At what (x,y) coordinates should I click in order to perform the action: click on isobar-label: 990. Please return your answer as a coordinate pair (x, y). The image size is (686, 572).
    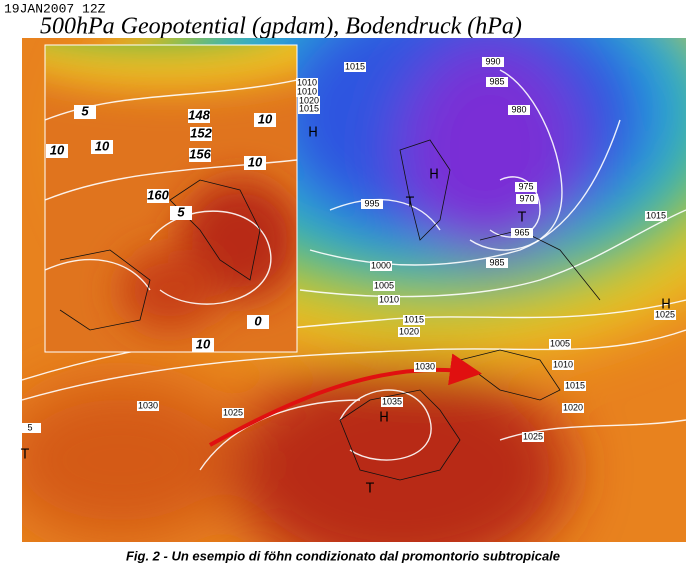
    Looking at the image, I should click on (492, 61).